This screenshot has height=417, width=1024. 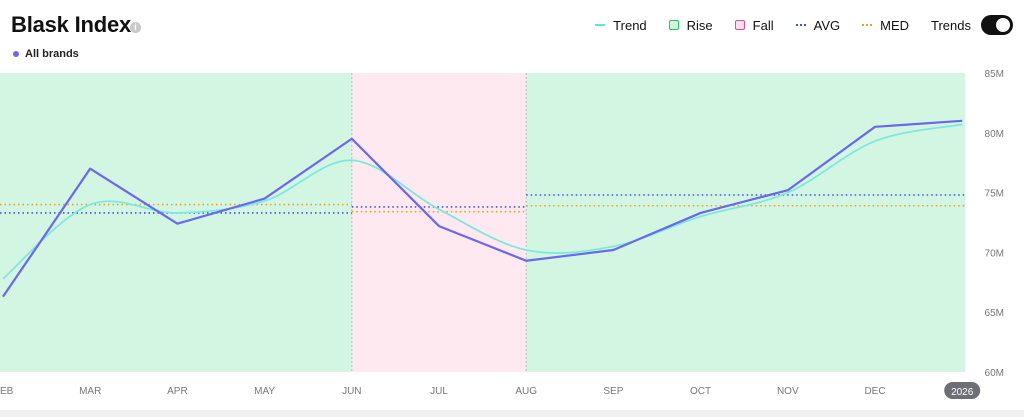 What do you see at coordinates (994, 74) in the screenshot?
I see `y-tick-label: 85M` at bounding box center [994, 74].